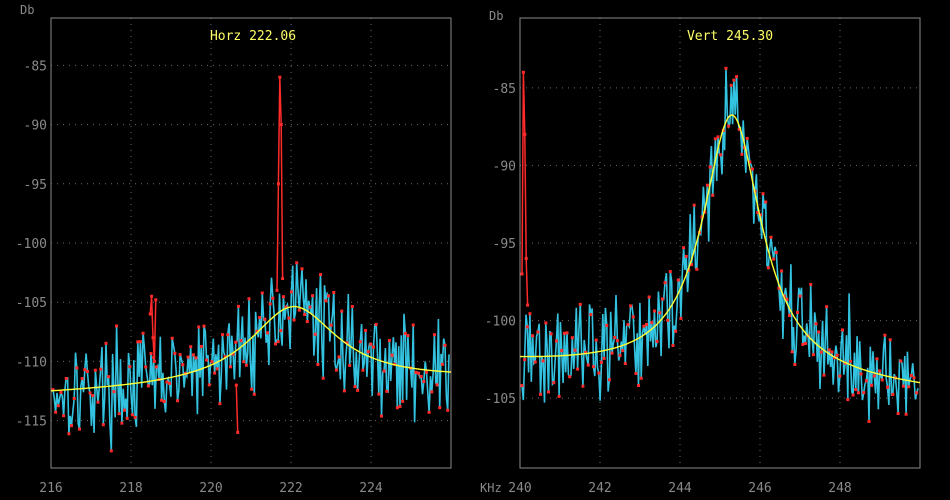 The width and height of the screenshot is (950, 500). Describe the element at coordinates (504, 244) in the screenshot. I see `y-tick-label: -95` at that location.